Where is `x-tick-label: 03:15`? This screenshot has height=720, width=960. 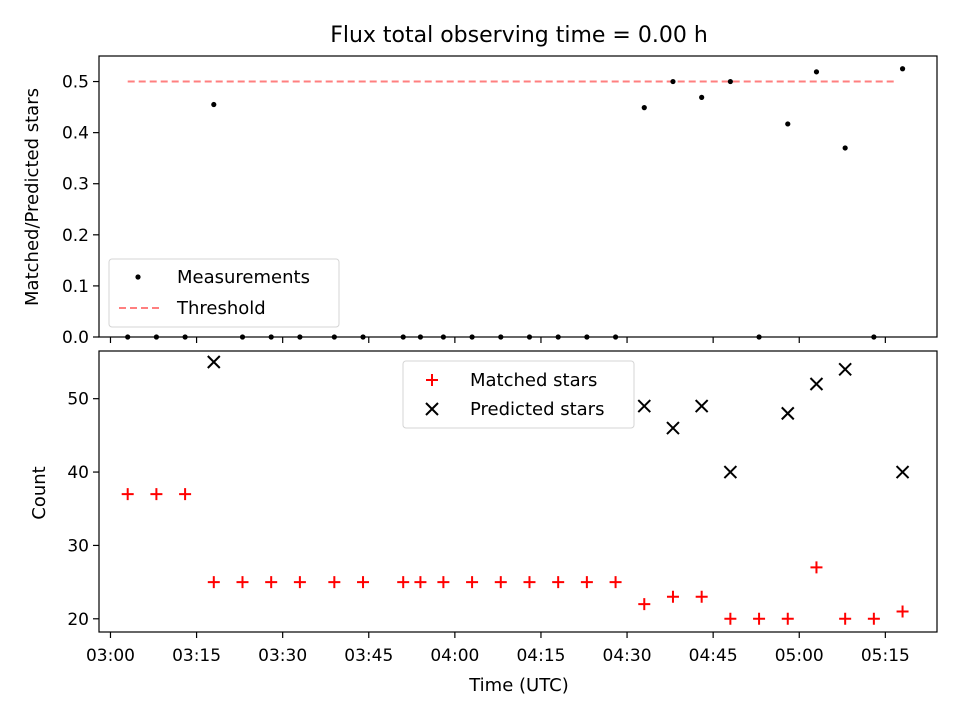 x-tick-label: 03:15 is located at coordinates (196, 656).